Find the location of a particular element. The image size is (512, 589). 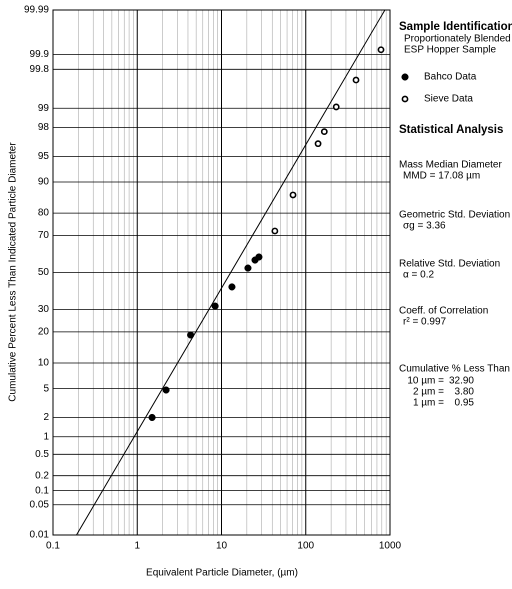

sample-line: Proportionately Blended is located at coordinates (457, 39).